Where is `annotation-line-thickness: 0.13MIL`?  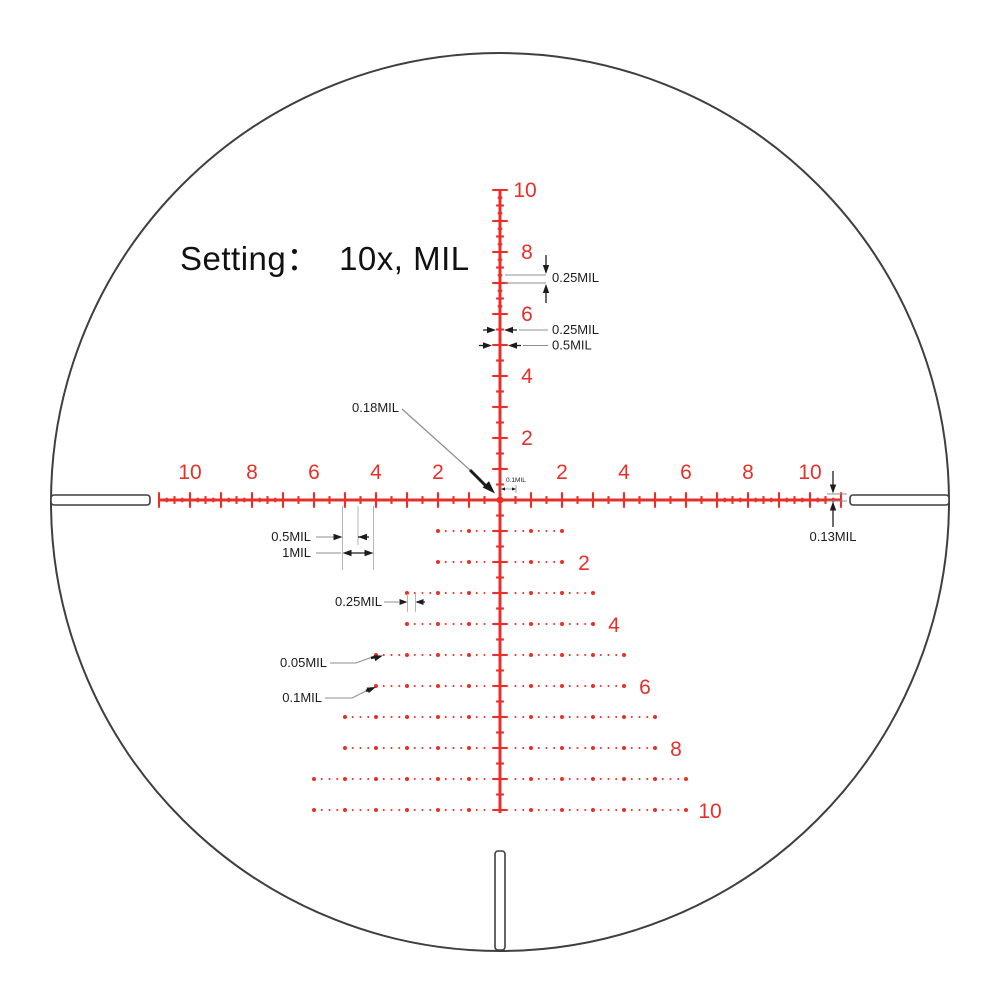
annotation-line-thickness: 0.13MIL is located at coordinates (833, 536).